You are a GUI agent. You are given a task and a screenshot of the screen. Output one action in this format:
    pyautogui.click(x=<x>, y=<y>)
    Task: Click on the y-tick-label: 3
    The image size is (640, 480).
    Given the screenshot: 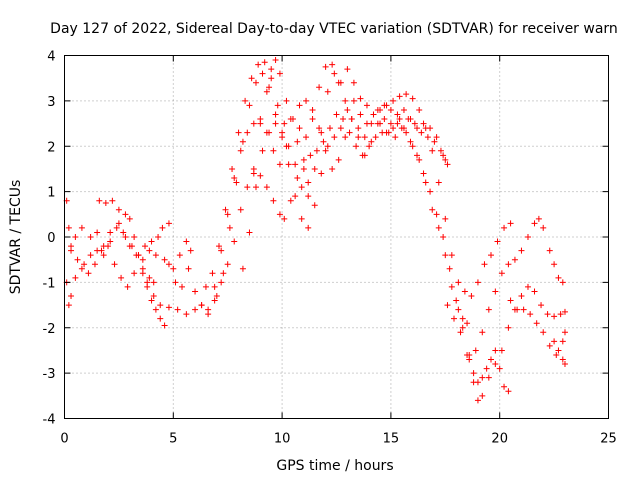 What is the action you would take?
    pyautogui.click(x=51, y=102)
    